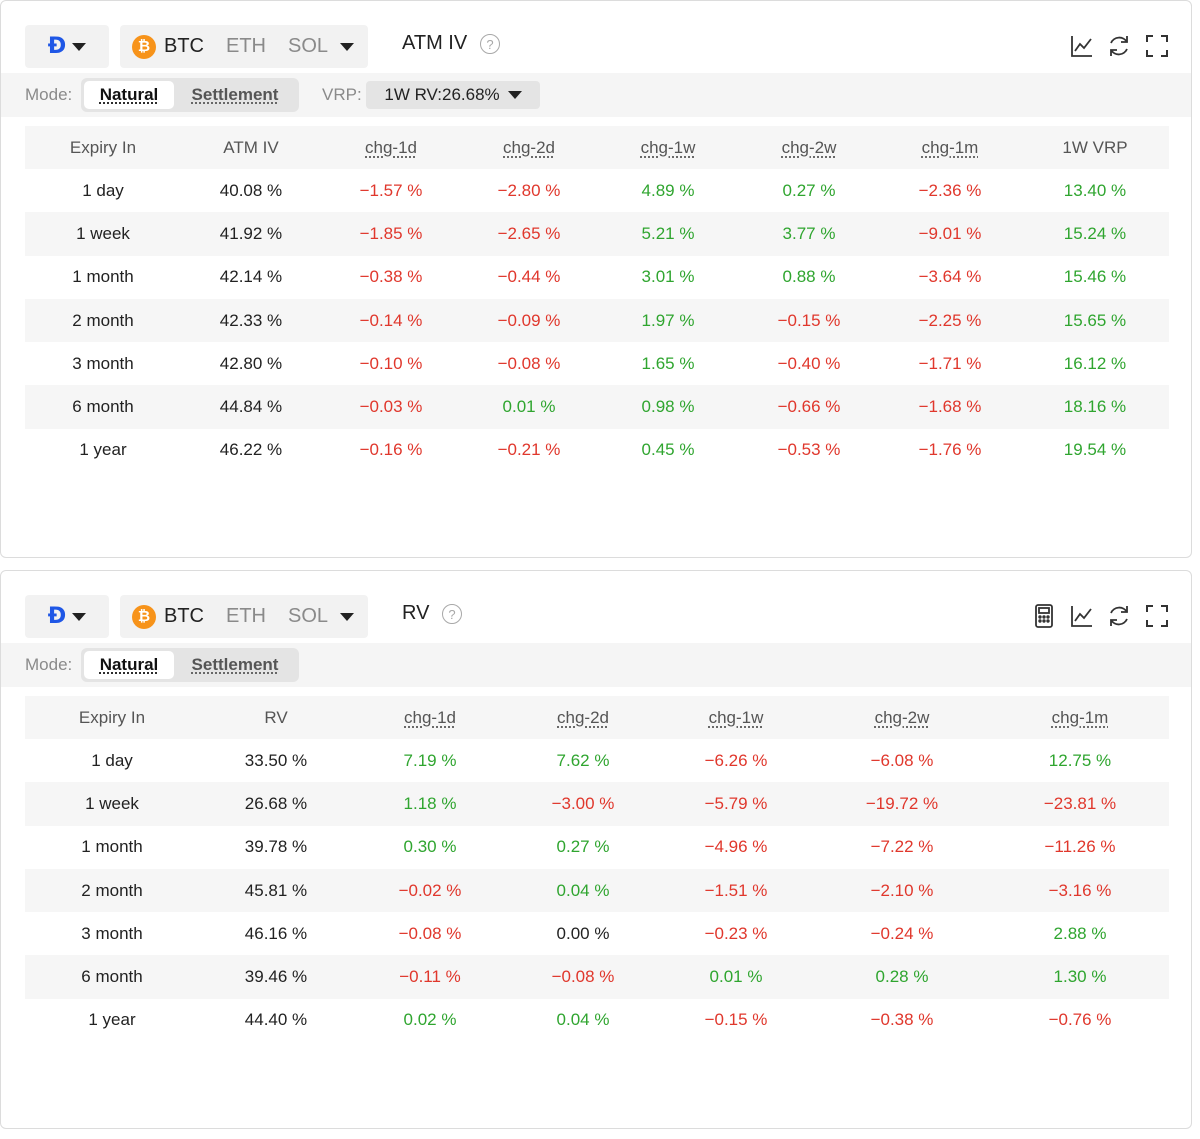  Describe the element at coordinates (950, 233) in the screenshot. I see `table-cell: −9.01 %` at that location.